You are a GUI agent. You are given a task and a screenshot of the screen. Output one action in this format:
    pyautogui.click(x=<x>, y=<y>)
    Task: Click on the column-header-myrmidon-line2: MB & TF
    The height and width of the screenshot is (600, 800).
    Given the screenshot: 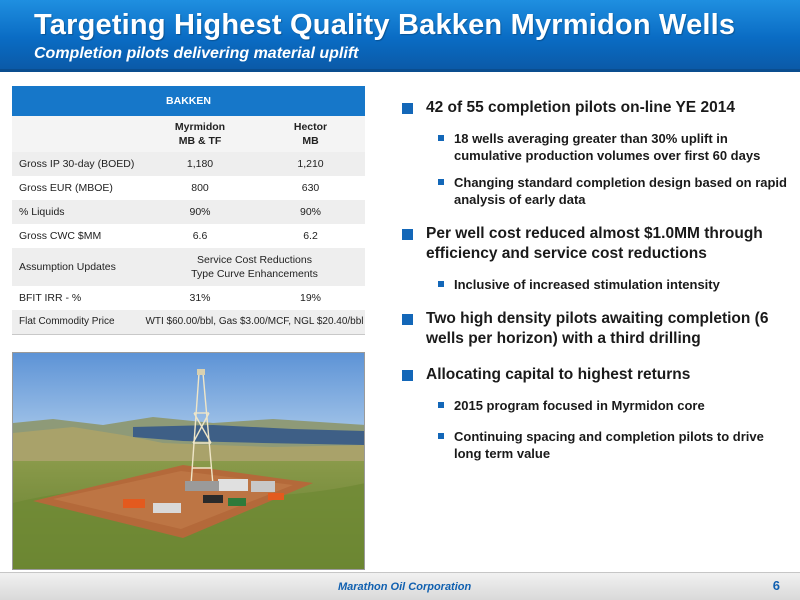 What is the action you would take?
    pyautogui.click(x=200, y=141)
    